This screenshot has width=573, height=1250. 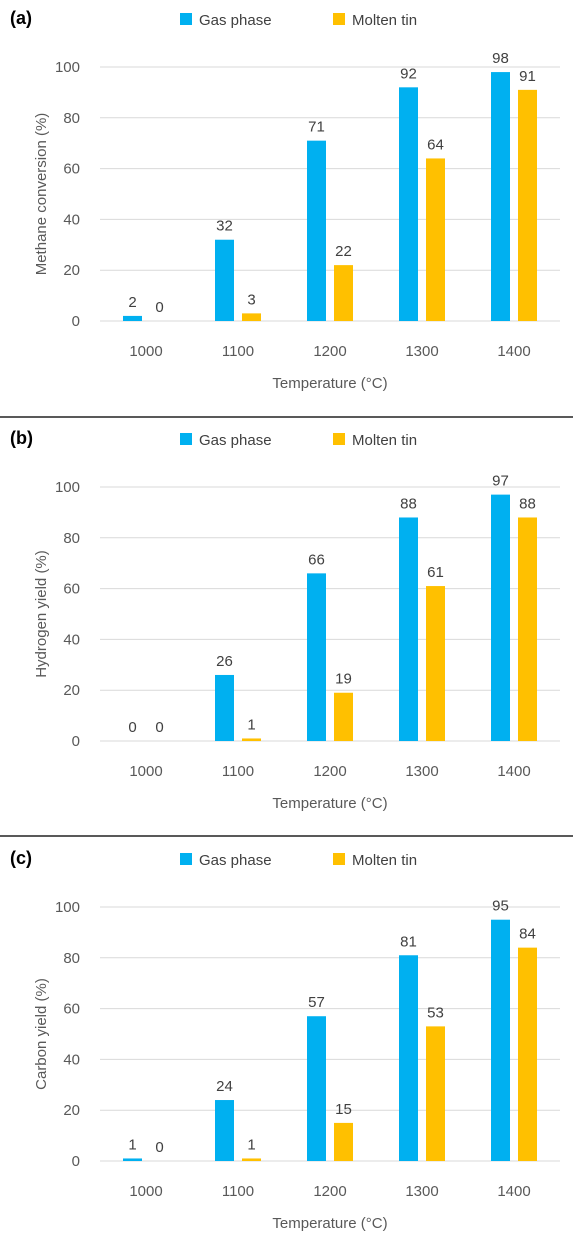 What do you see at coordinates (500, 481) in the screenshot?
I see `data-label: 97` at bounding box center [500, 481].